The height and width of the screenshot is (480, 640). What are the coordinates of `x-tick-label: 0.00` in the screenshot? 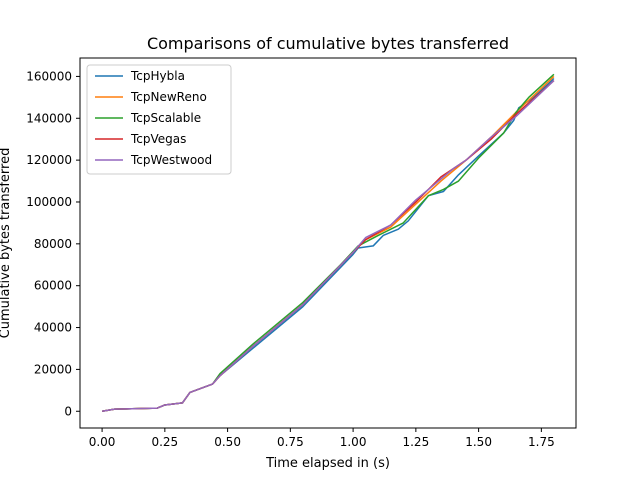 It's located at (102, 442).